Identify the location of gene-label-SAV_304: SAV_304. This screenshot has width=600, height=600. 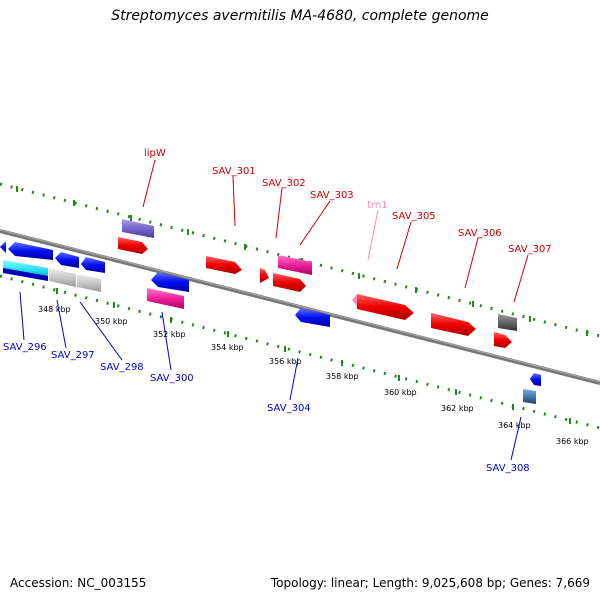
(289, 408).